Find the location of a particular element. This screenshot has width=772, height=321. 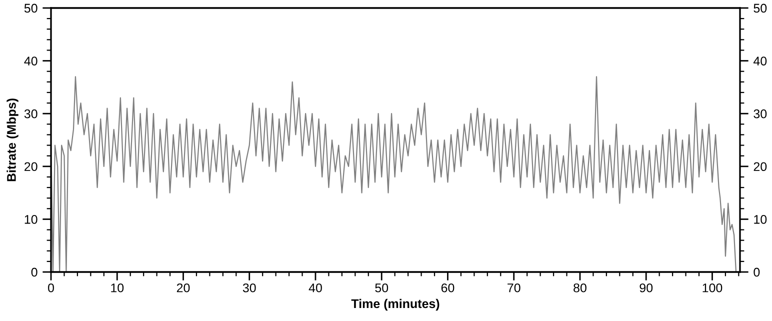

y2-tick-label: 0 is located at coordinates (757, 272).